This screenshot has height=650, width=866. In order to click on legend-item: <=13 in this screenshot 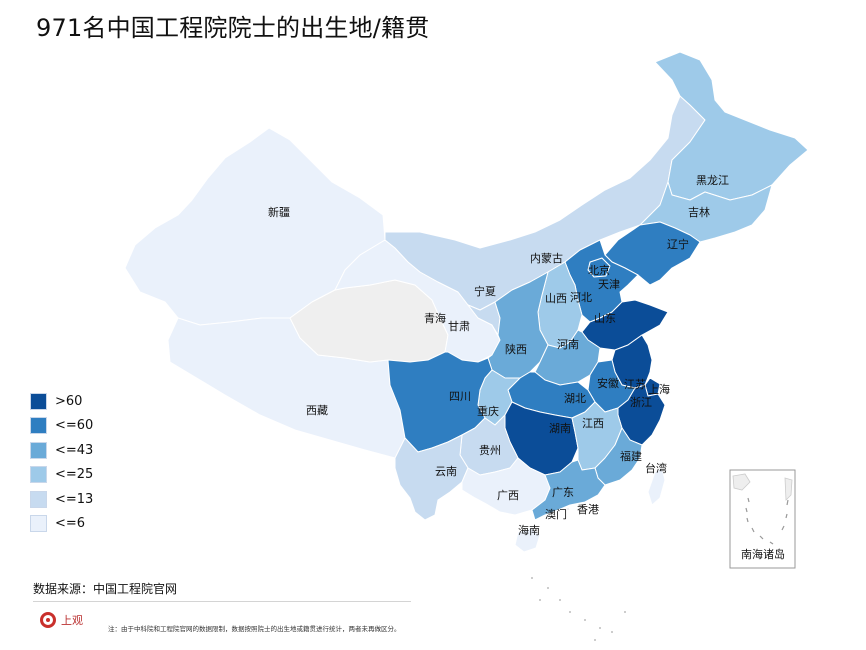, I will do `click(61, 499)`.